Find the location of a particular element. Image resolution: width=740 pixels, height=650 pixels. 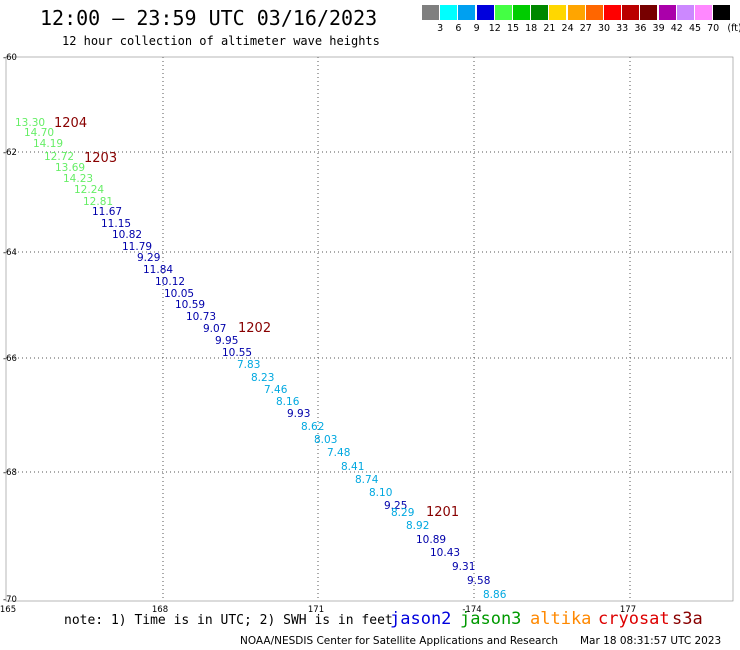

wave-height-reading: 8.74 is located at coordinates (367, 480).